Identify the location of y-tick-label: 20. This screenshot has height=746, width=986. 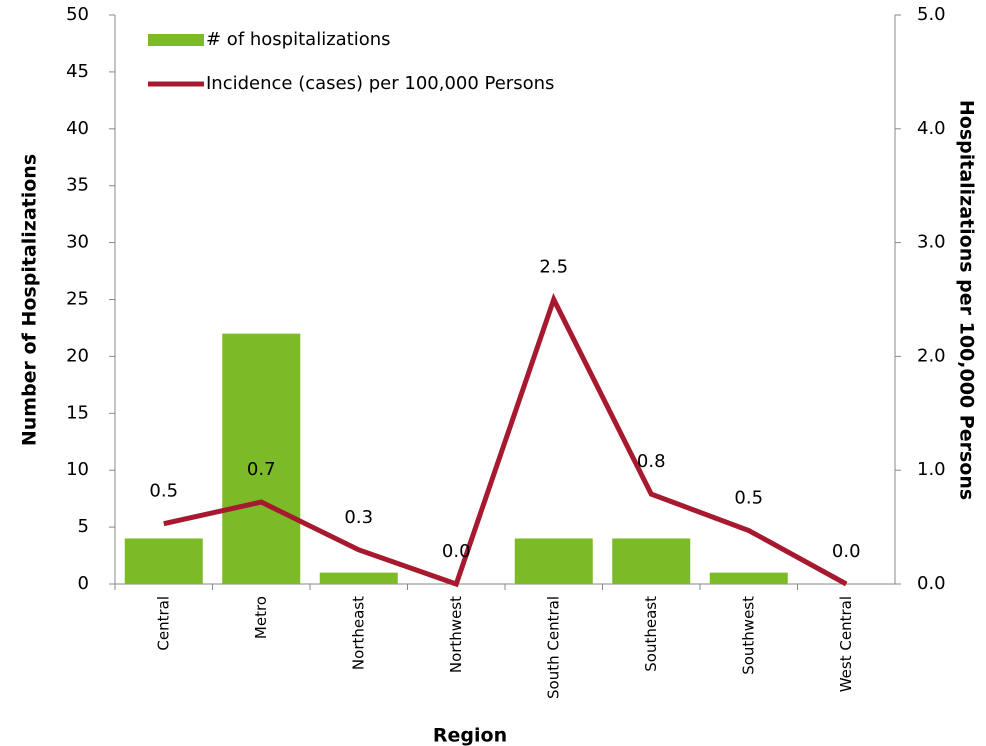
(77, 355).